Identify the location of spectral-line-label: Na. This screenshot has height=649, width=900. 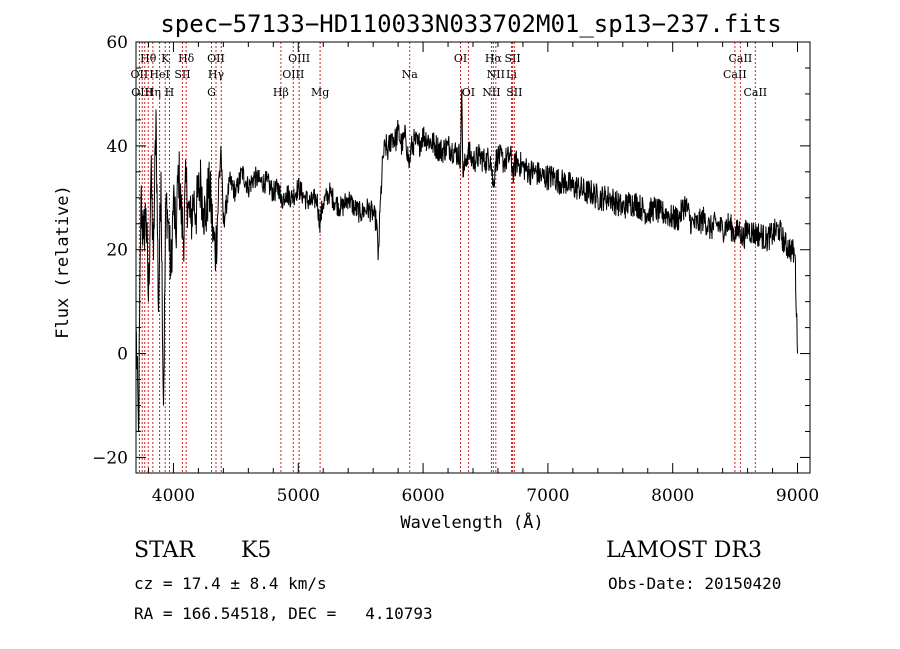
(410, 74).